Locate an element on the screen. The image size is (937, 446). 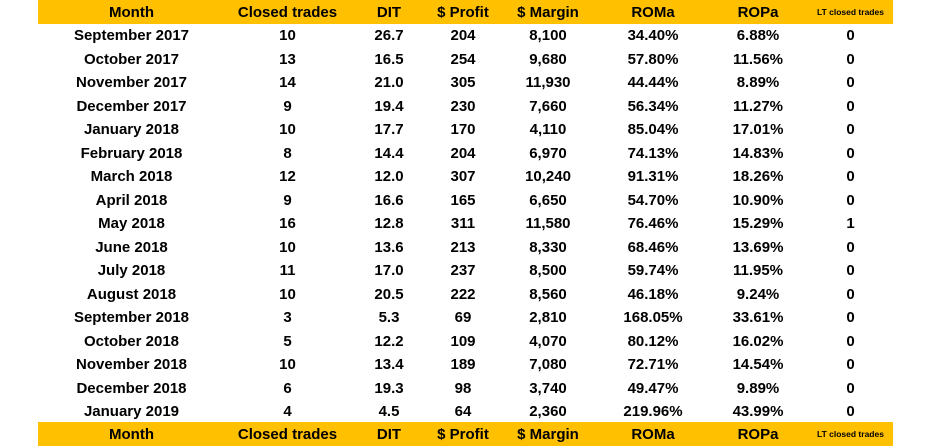
cell-ropa: 16.02% is located at coordinates (758, 341).